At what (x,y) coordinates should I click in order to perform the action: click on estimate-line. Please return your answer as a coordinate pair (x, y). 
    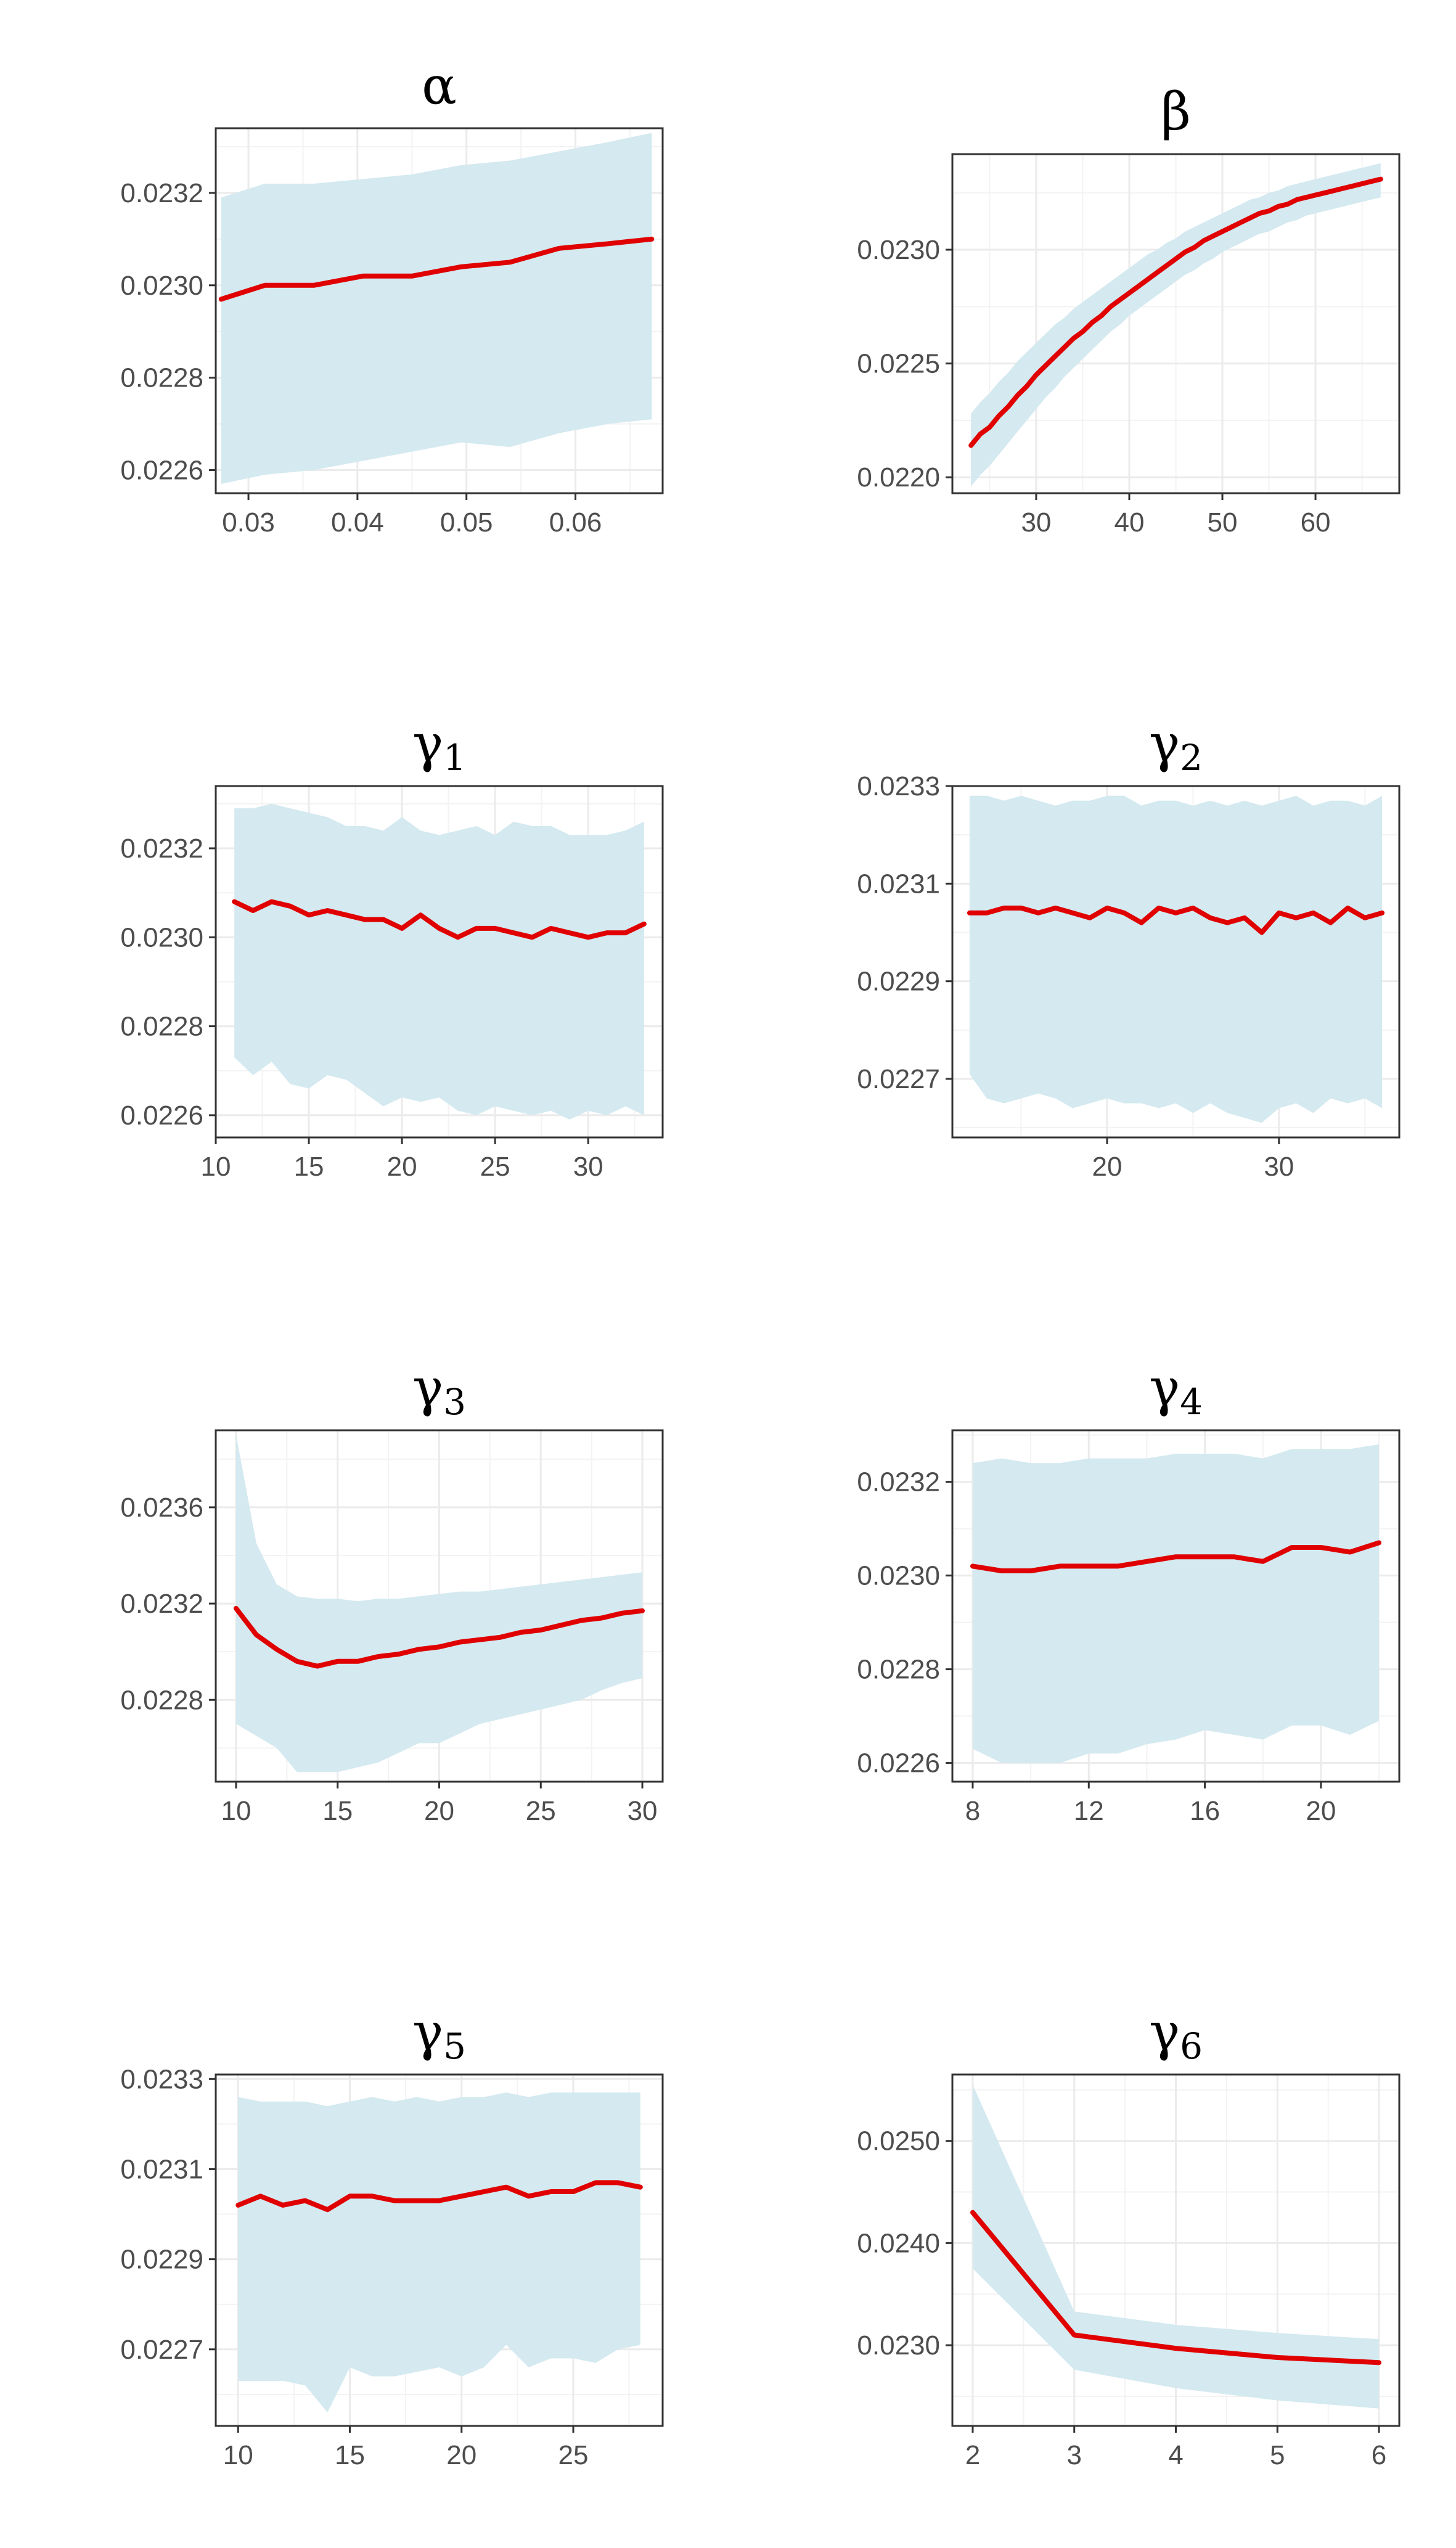
    Looking at the image, I should click on (437, 269).